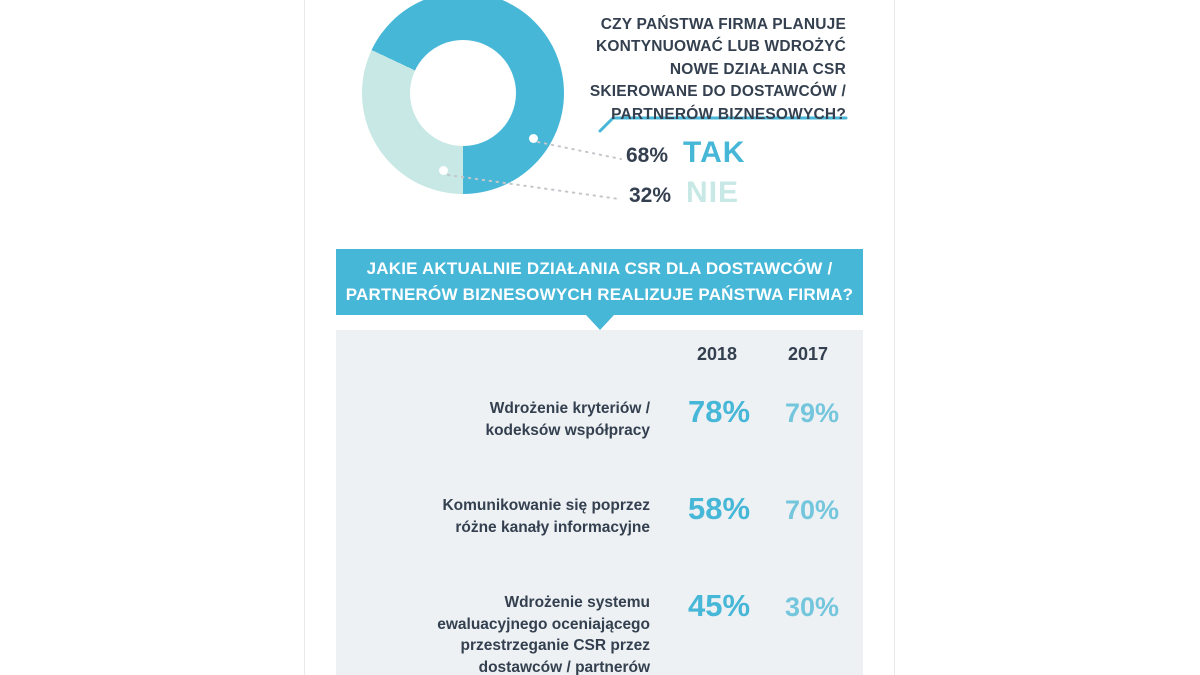  I want to click on content-divider-right, so click(894, 337).